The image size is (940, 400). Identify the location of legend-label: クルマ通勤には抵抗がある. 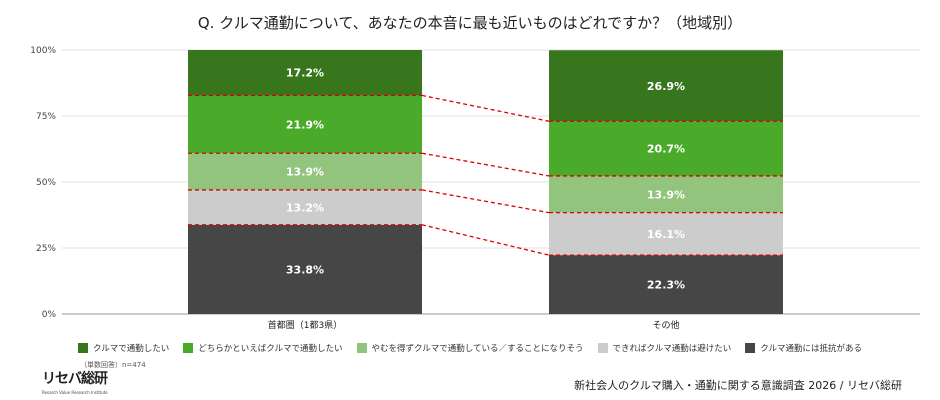
(811, 349).